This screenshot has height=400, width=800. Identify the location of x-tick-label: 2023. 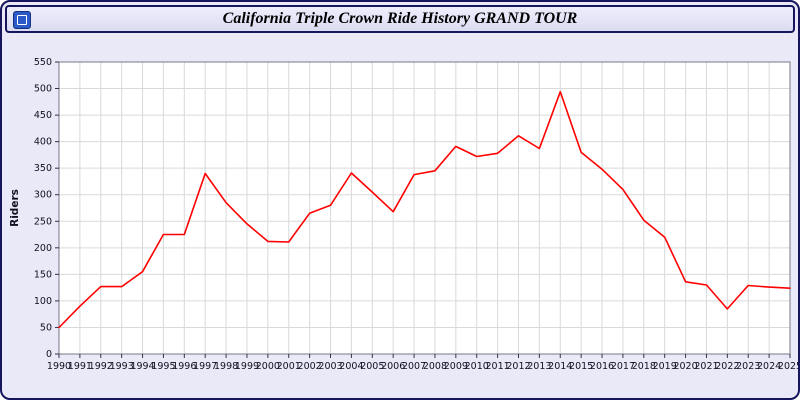
(748, 366).